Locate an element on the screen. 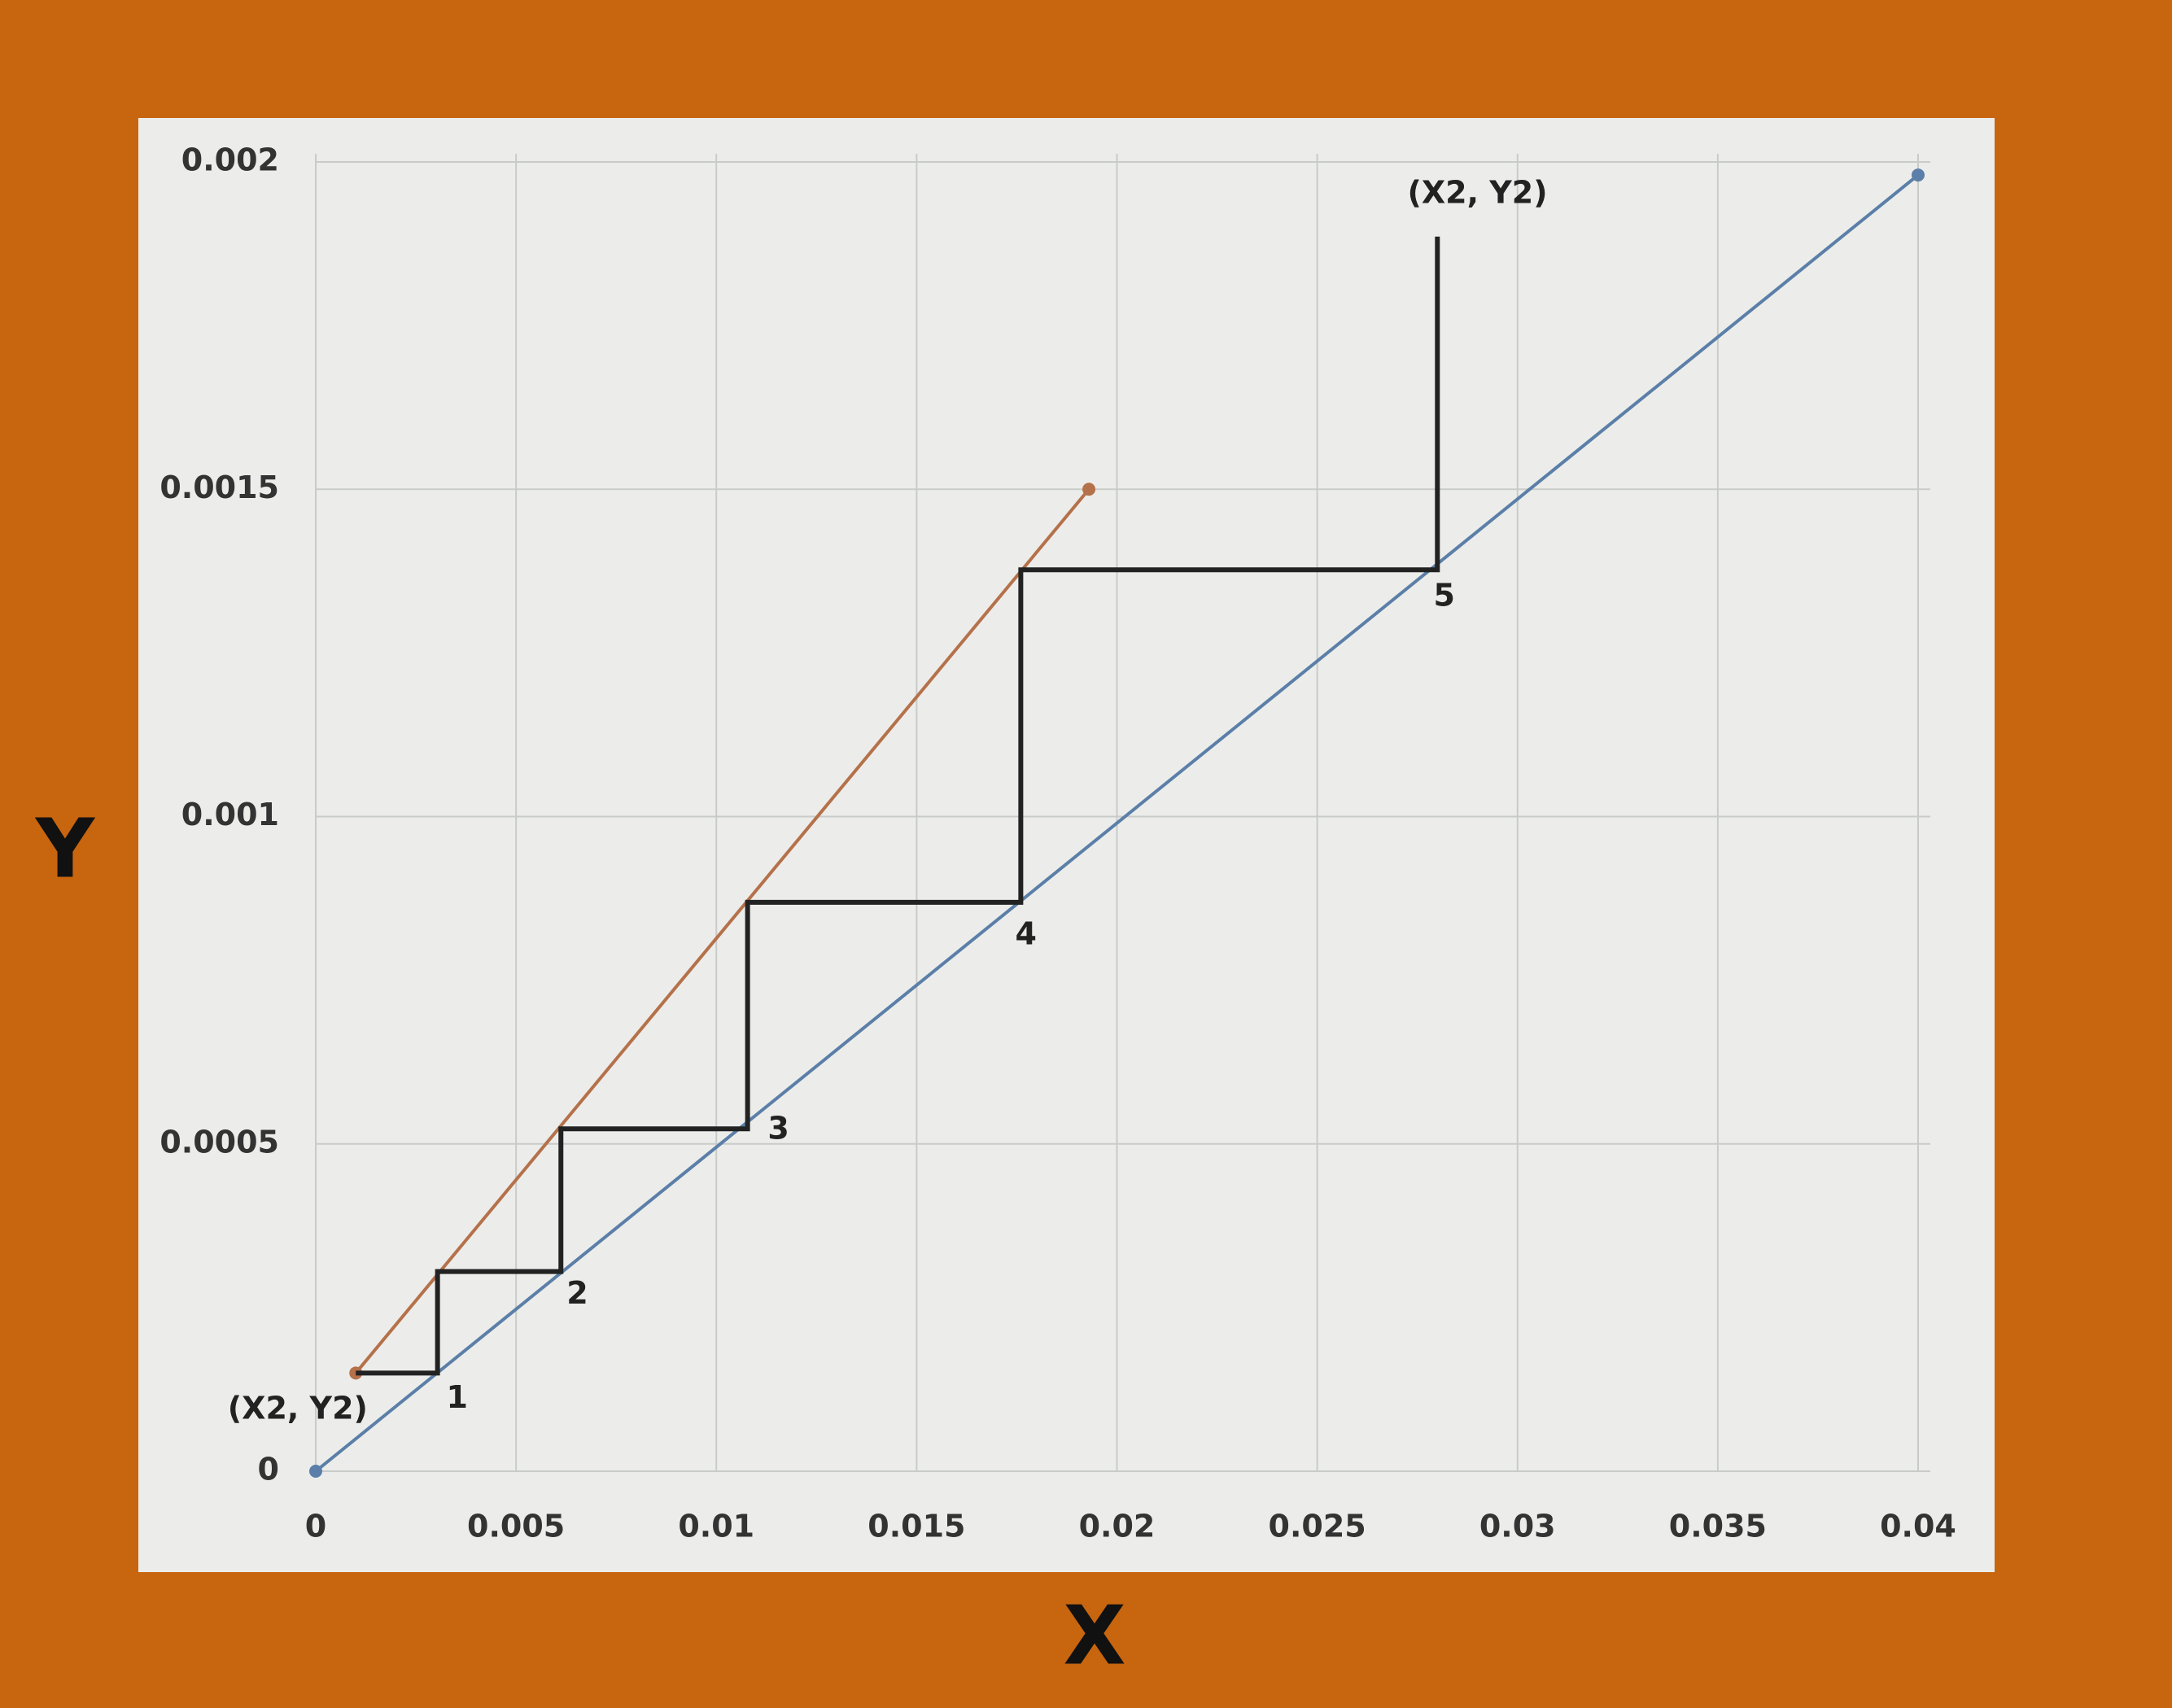  y-tick-label: 0.0015 is located at coordinates (220, 488).